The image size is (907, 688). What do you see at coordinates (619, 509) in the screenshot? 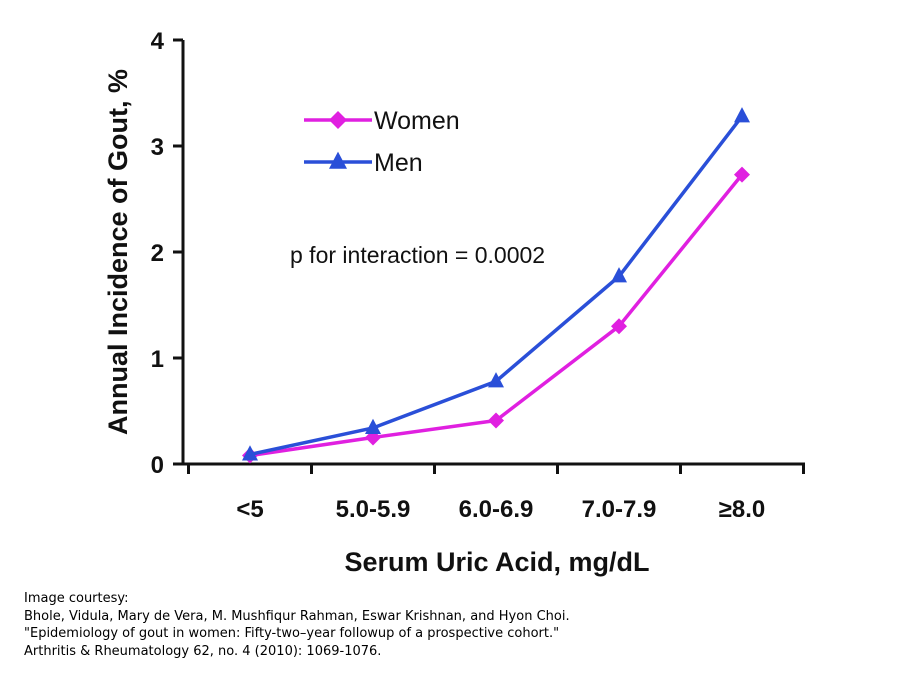
I see `x-tick-label: 7.0-7.9` at bounding box center [619, 509].